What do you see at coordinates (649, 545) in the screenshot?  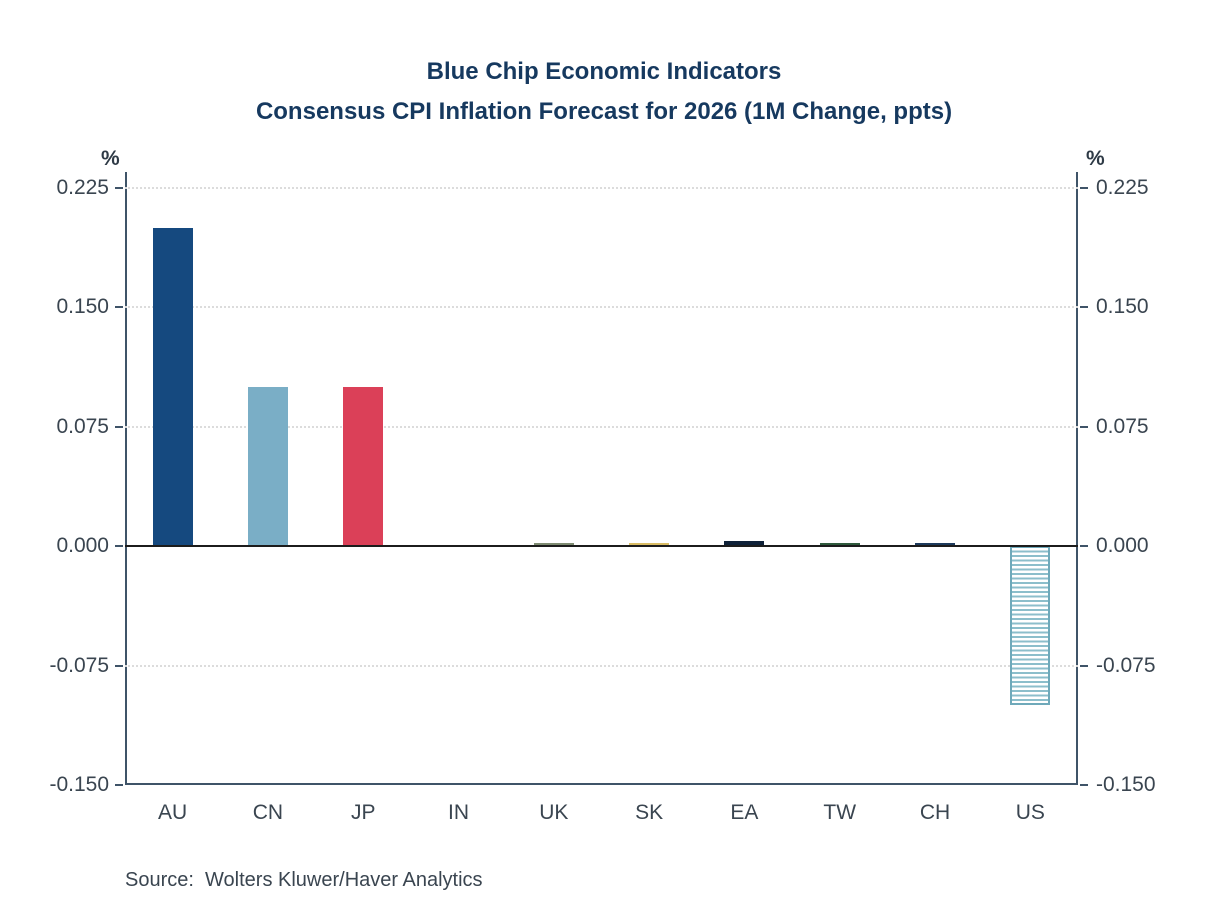 I see `bar-sk` at bounding box center [649, 545].